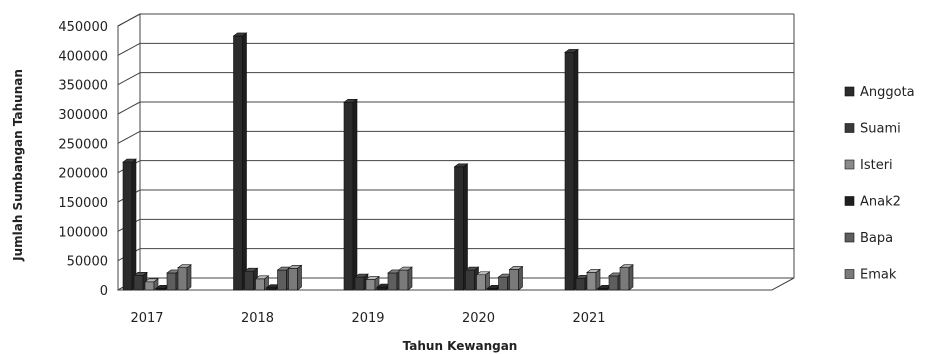 The height and width of the screenshot is (354, 928). I want to click on legend-label: Emak, so click(878, 275).